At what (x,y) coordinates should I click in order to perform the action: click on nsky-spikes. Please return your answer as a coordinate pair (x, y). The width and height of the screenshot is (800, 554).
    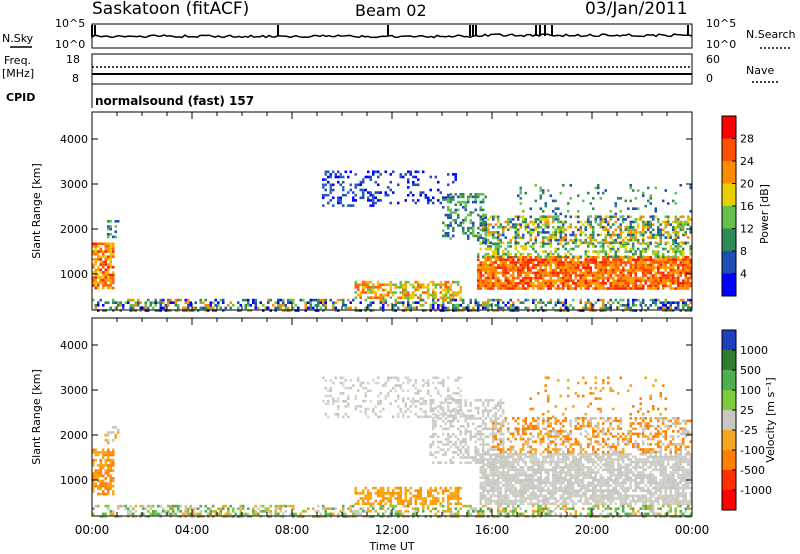
    Looking at the image, I should click on (390, 30).